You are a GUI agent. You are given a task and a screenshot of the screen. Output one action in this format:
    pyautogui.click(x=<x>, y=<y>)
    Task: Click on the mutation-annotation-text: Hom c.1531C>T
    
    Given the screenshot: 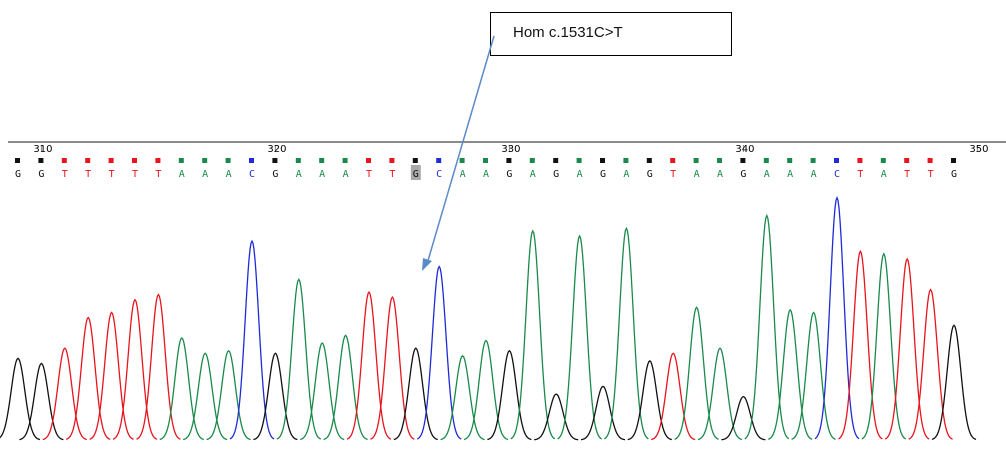 What is the action you would take?
    pyautogui.click(x=568, y=32)
    